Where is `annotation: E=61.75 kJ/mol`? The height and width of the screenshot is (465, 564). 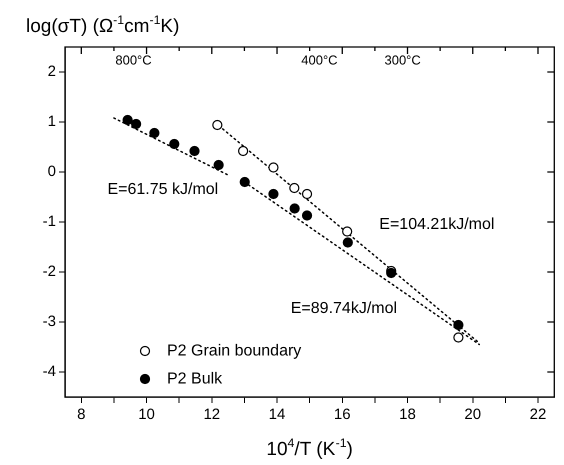
annotation: E=61.75 kJ/mol is located at coordinates (162, 189).